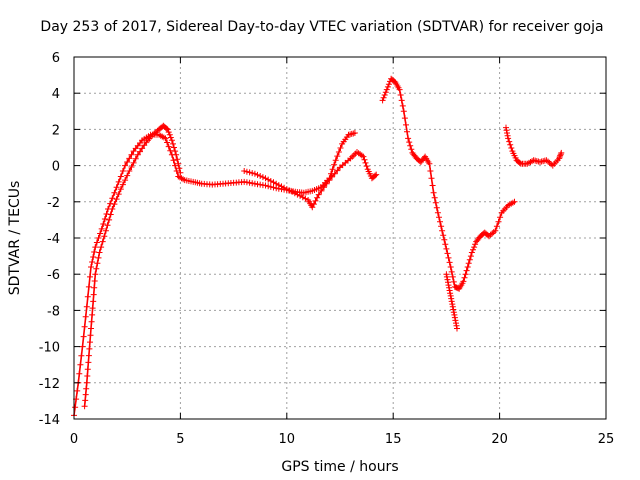 The width and height of the screenshot is (640, 480). Describe the element at coordinates (49, 384) in the screenshot. I see `y-tick-label: -12` at that location.